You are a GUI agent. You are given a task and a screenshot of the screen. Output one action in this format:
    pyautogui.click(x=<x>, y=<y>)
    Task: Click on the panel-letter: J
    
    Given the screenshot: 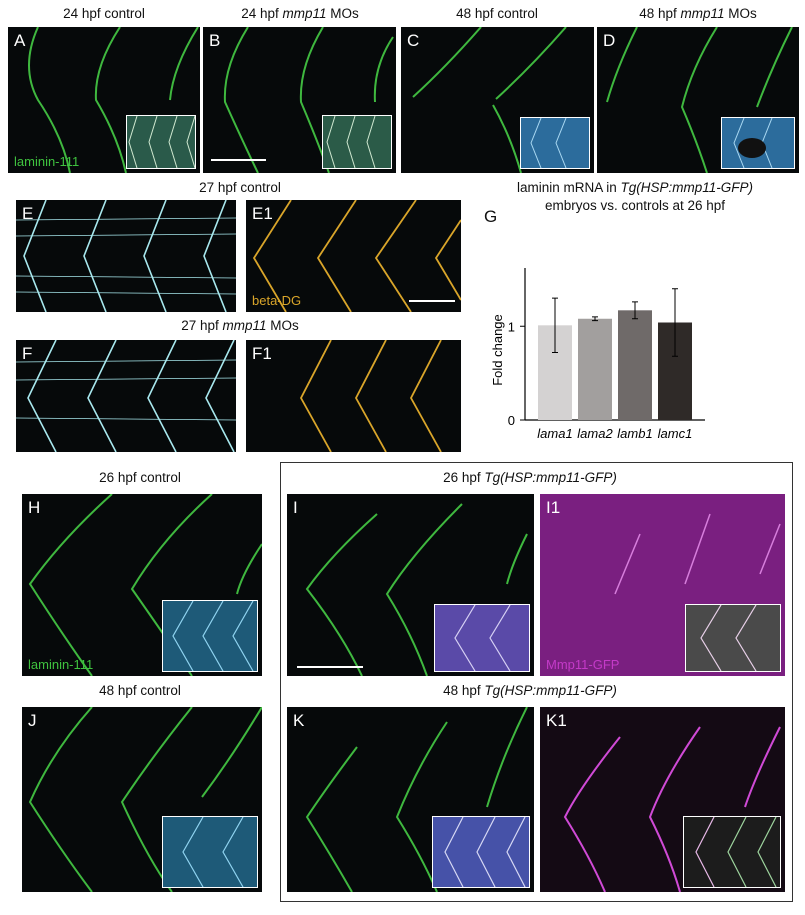 What is the action you would take?
    pyautogui.click(x=32, y=720)
    